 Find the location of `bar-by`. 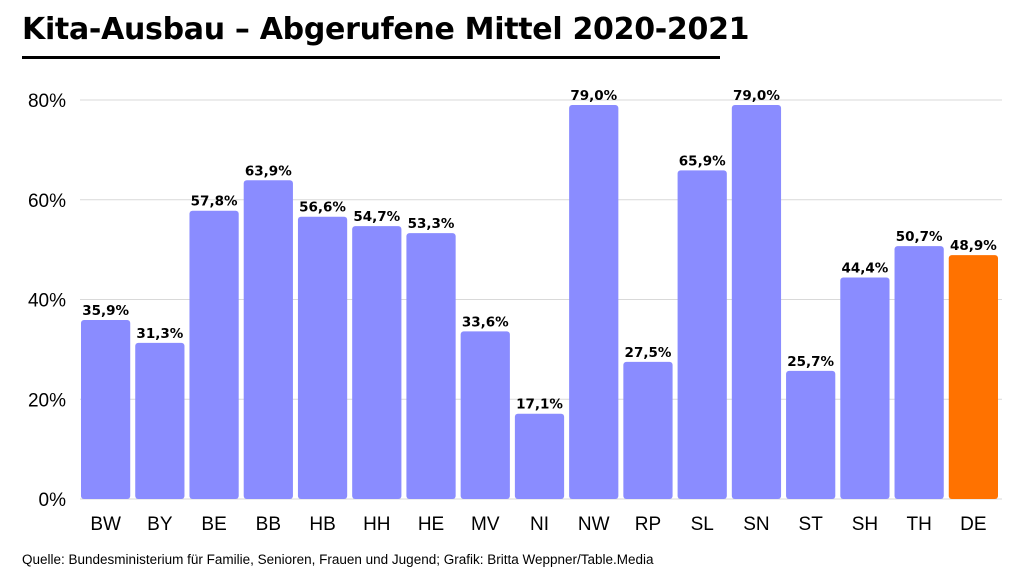

bar-by is located at coordinates (160, 420).